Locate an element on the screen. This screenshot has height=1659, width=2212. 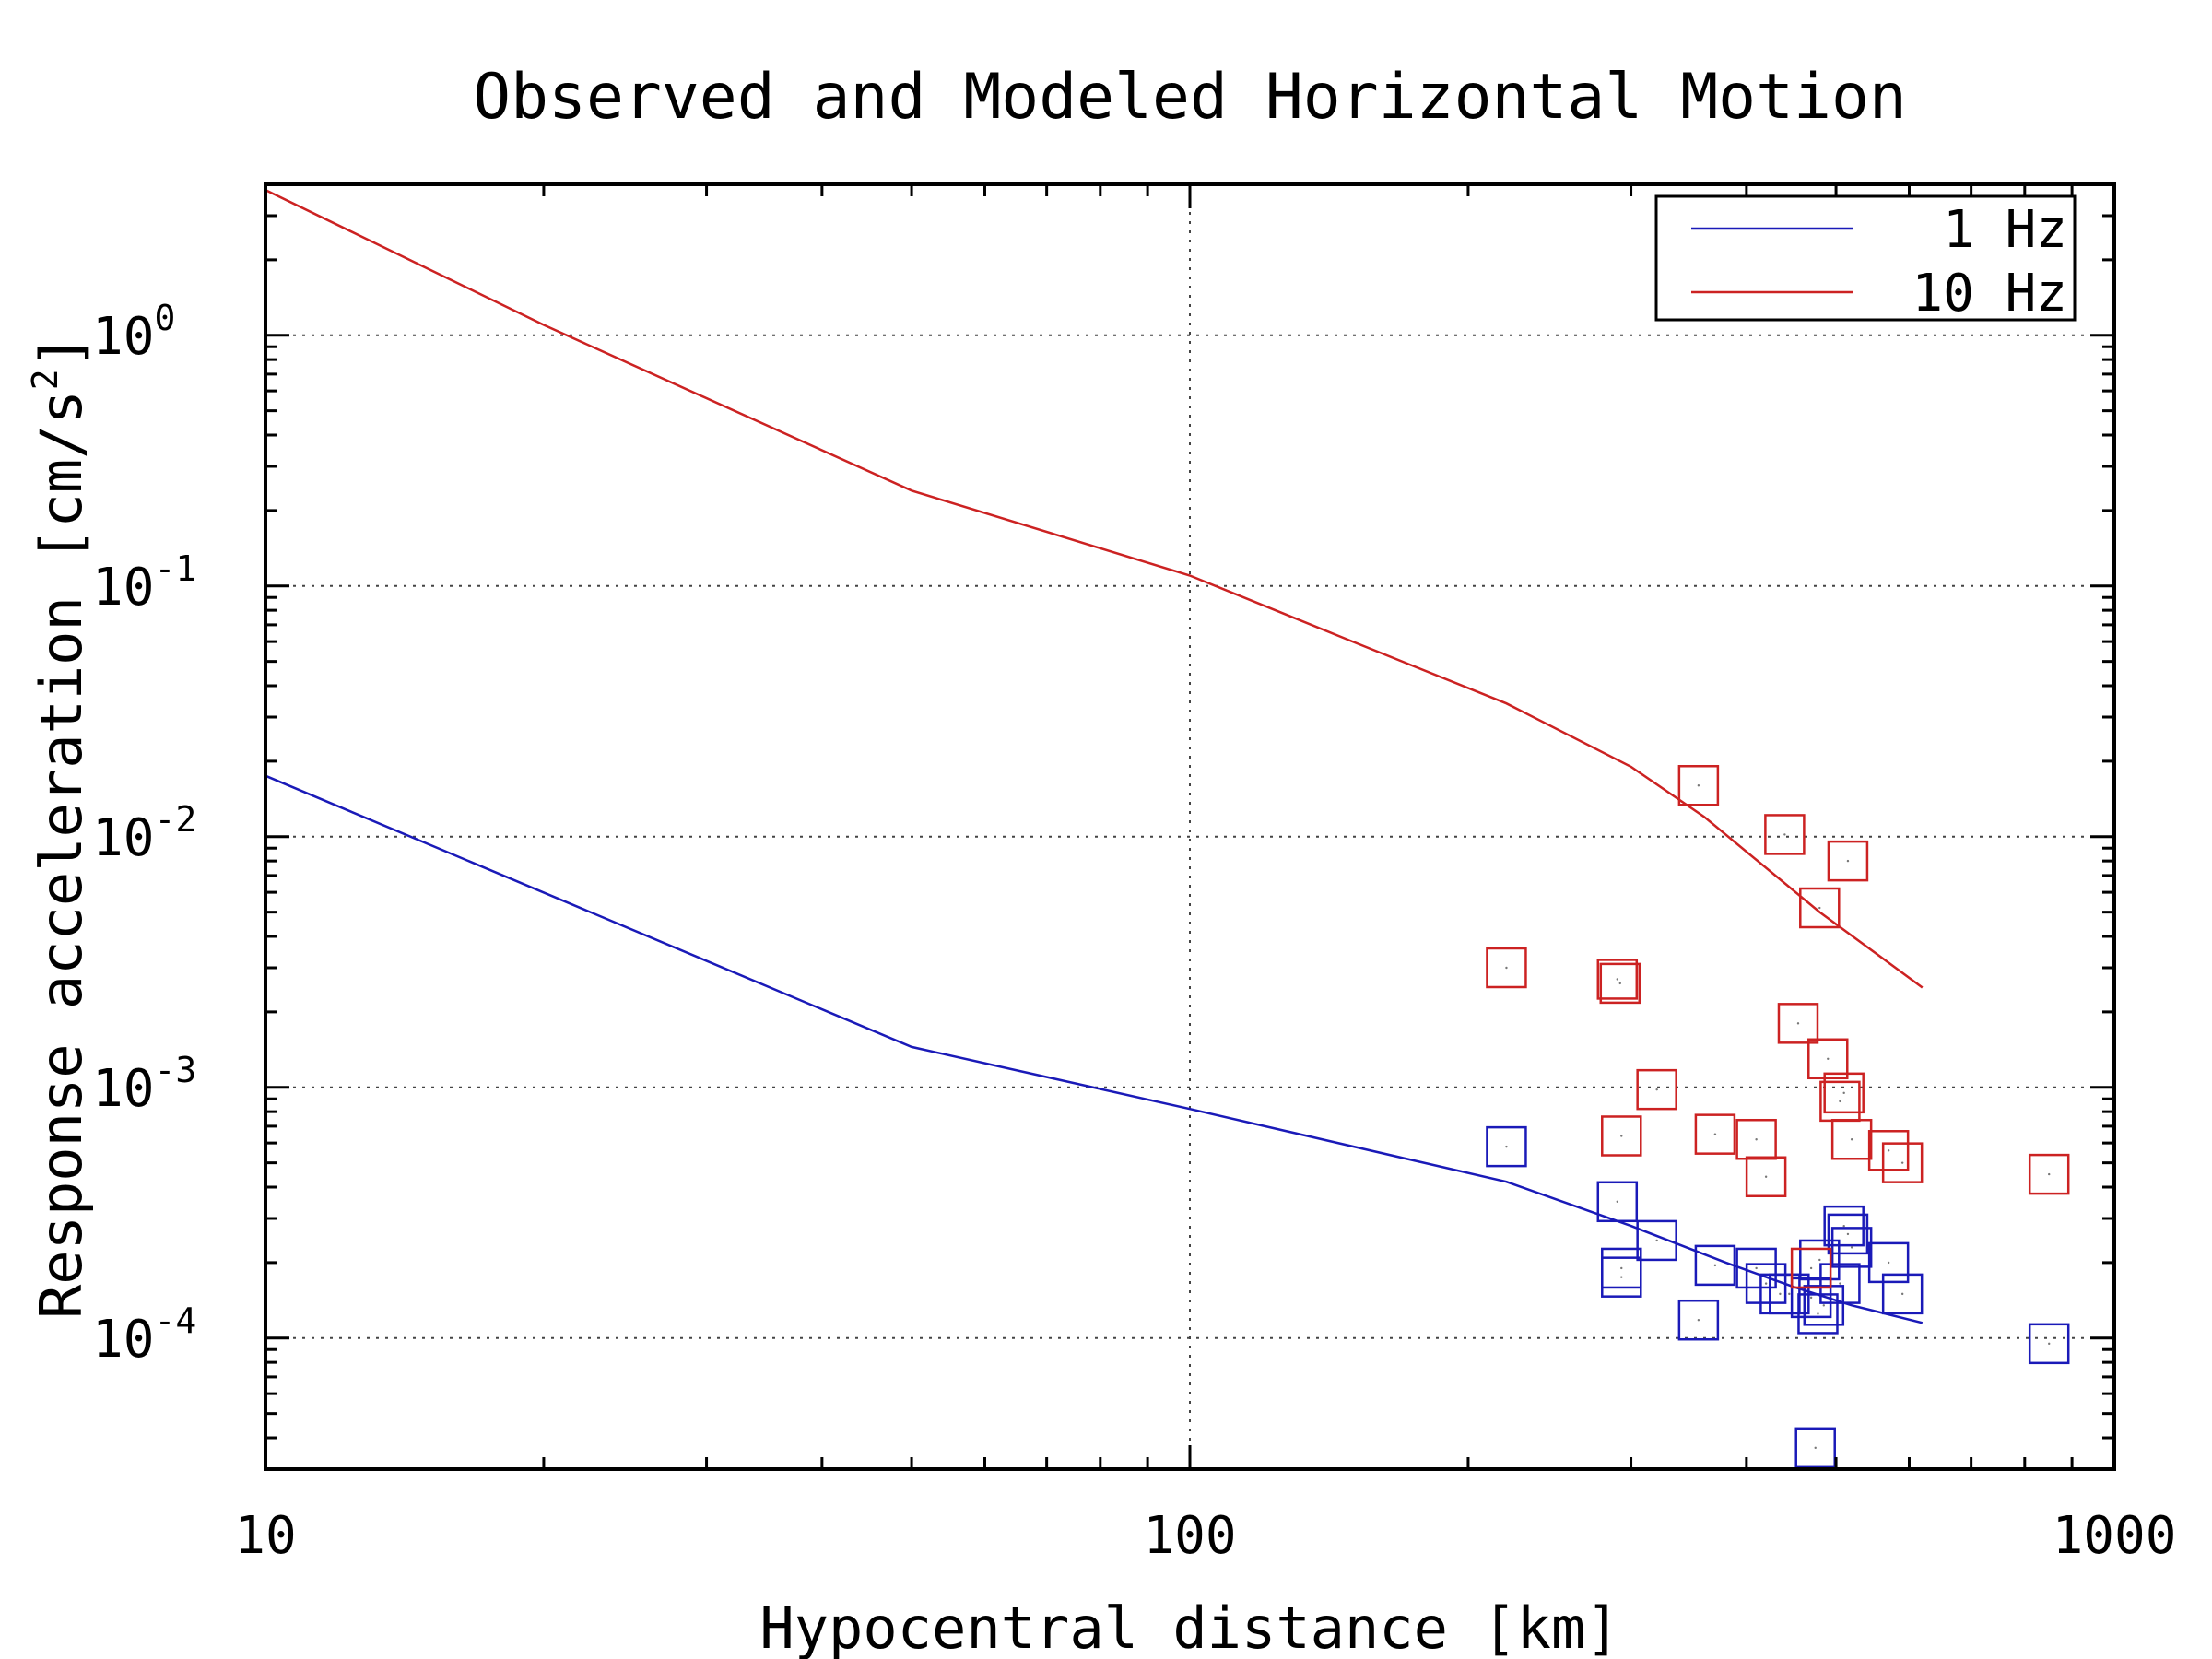
y-tick-label: 10⁻² is located at coordinates (144, 833).